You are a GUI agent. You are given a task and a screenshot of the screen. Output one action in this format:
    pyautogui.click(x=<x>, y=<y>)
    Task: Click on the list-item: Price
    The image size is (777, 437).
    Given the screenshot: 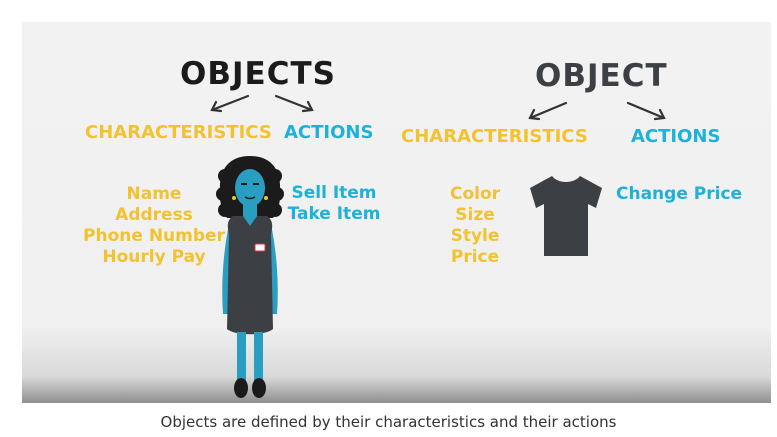 What is the action you would take?
    pyautogui.click(x=475, y=257)
    